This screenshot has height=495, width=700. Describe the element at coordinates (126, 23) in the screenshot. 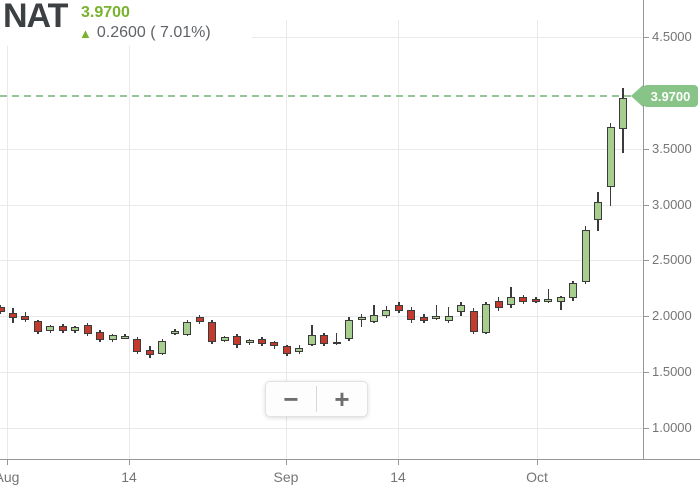

I see `quote-header: NAT 3.9700 ▲ 0.2600 ( 7.01%)` at that location.